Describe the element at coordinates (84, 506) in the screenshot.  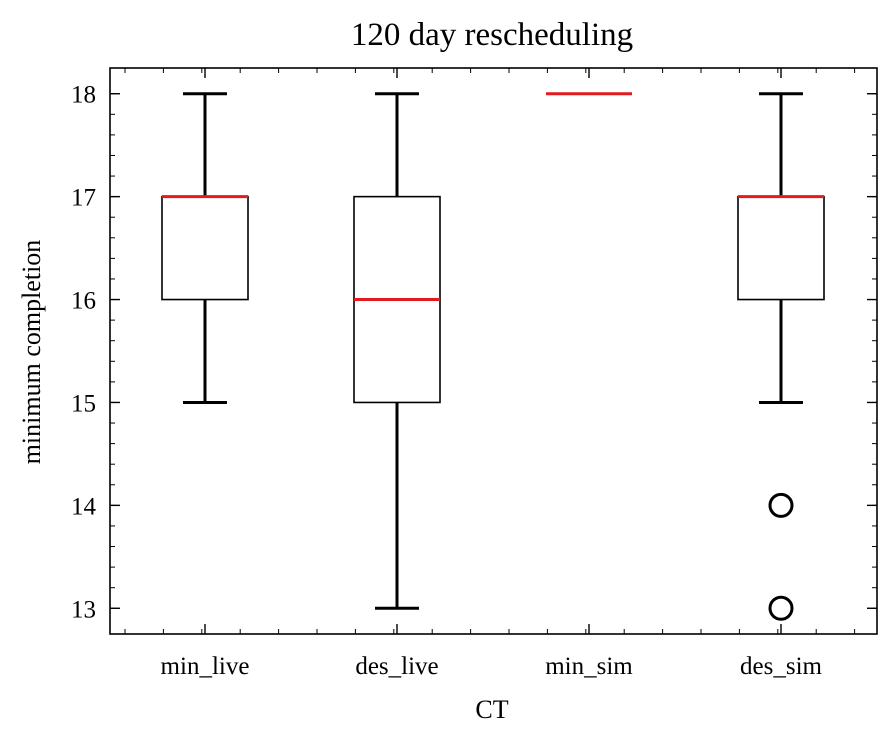
I see `y-tick-label: 14` at that location.